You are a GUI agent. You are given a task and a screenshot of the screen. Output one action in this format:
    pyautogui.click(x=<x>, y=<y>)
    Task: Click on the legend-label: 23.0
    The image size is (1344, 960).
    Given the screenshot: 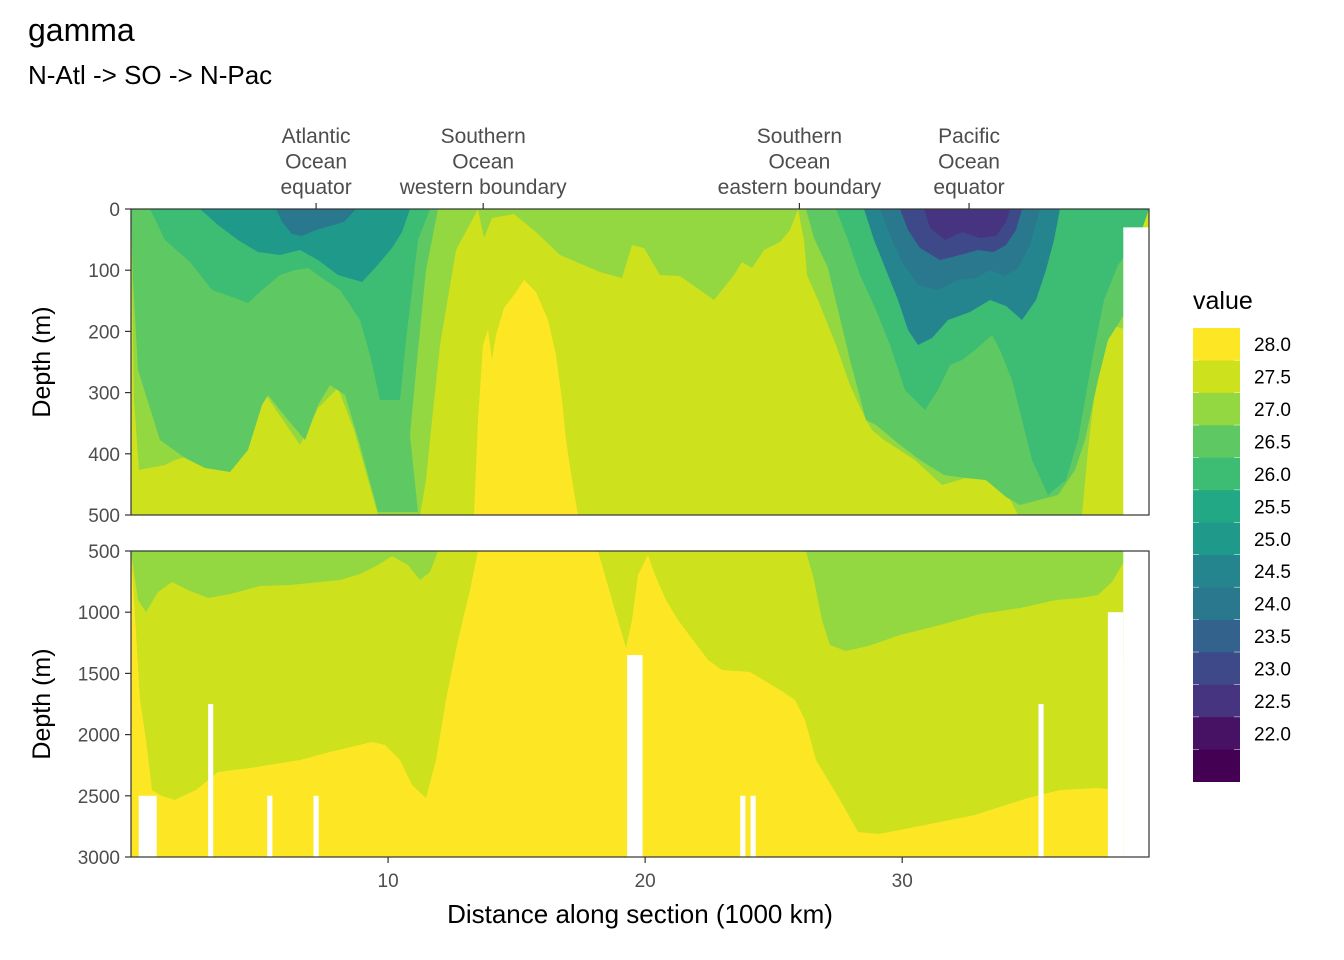 What is the action you would take?
    pyautogui.click(x=1272, y=670)
    